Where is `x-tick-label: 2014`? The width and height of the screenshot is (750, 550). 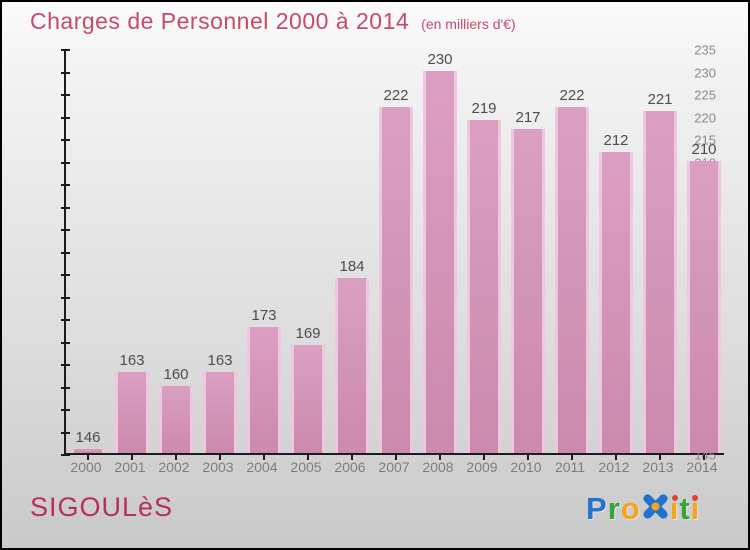
x-tick-label: 2014 is located at coordinates (702, 467).